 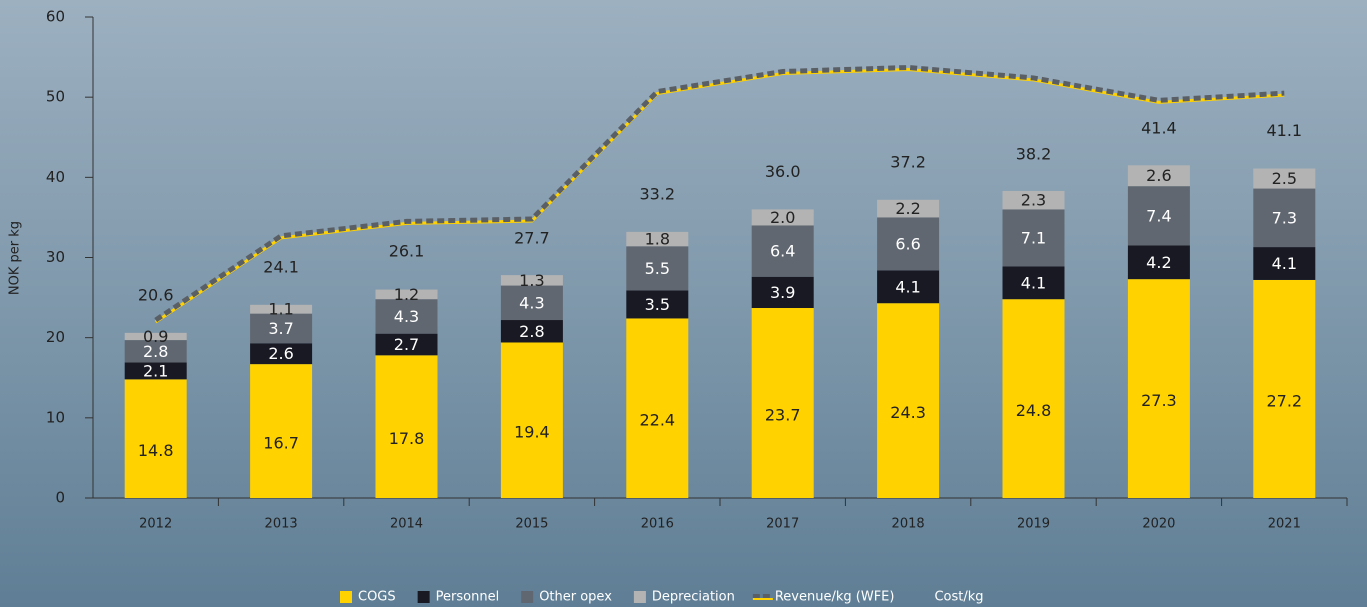 What do you see at coordinates (55, 417) in the screenshot?
I see `y-tick-label: 10` at bounding box center [55, 417].